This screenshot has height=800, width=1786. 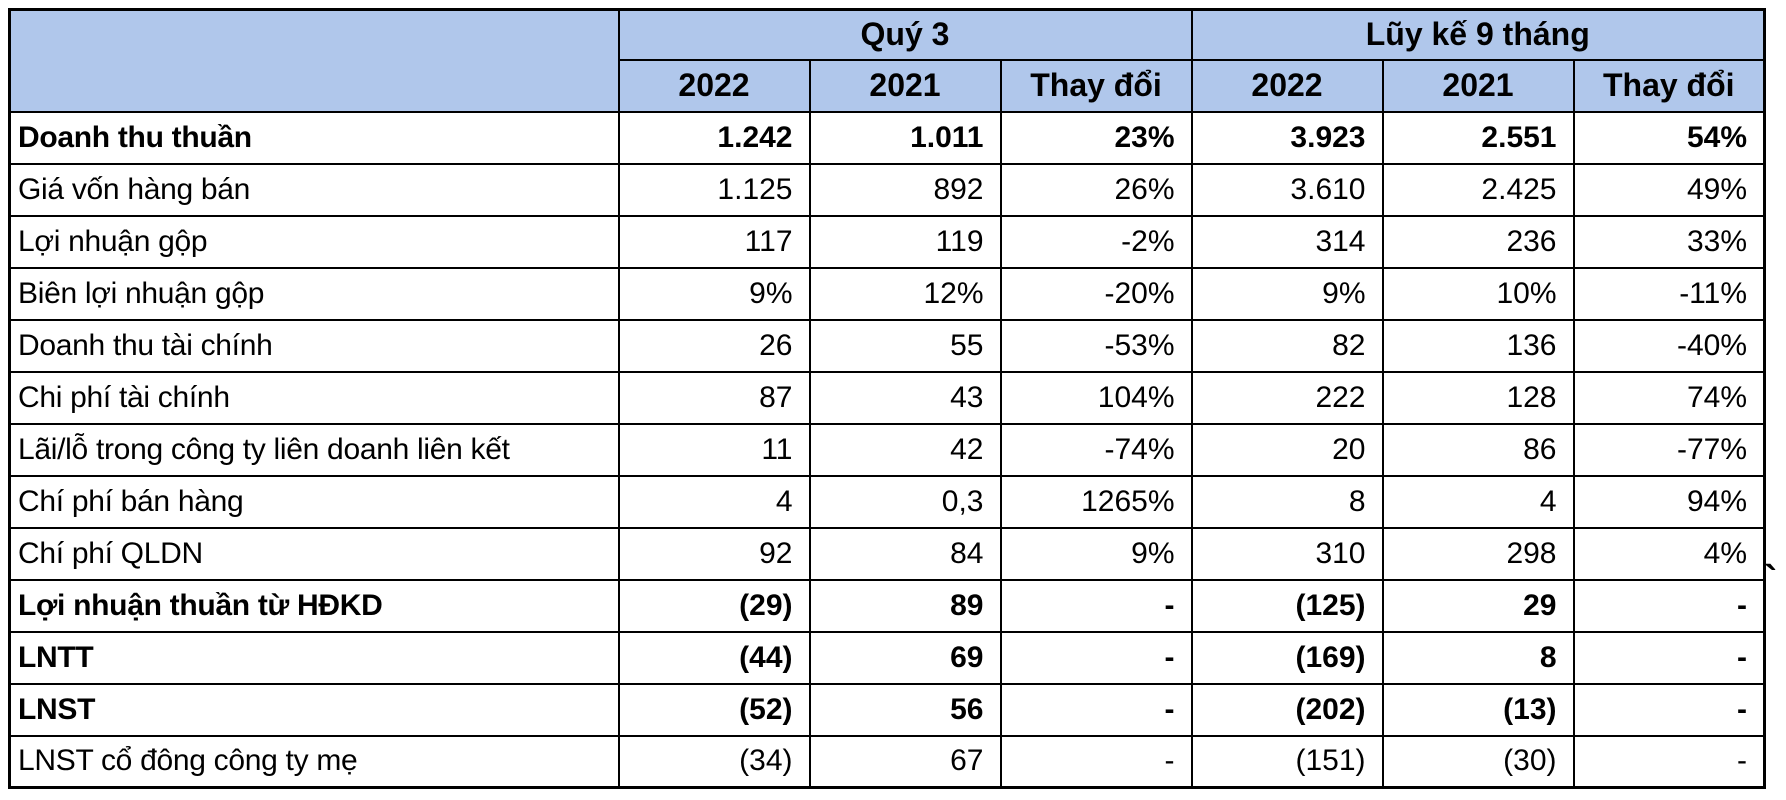 I want to click on cell-value: 43, so click(x=905, y=397).